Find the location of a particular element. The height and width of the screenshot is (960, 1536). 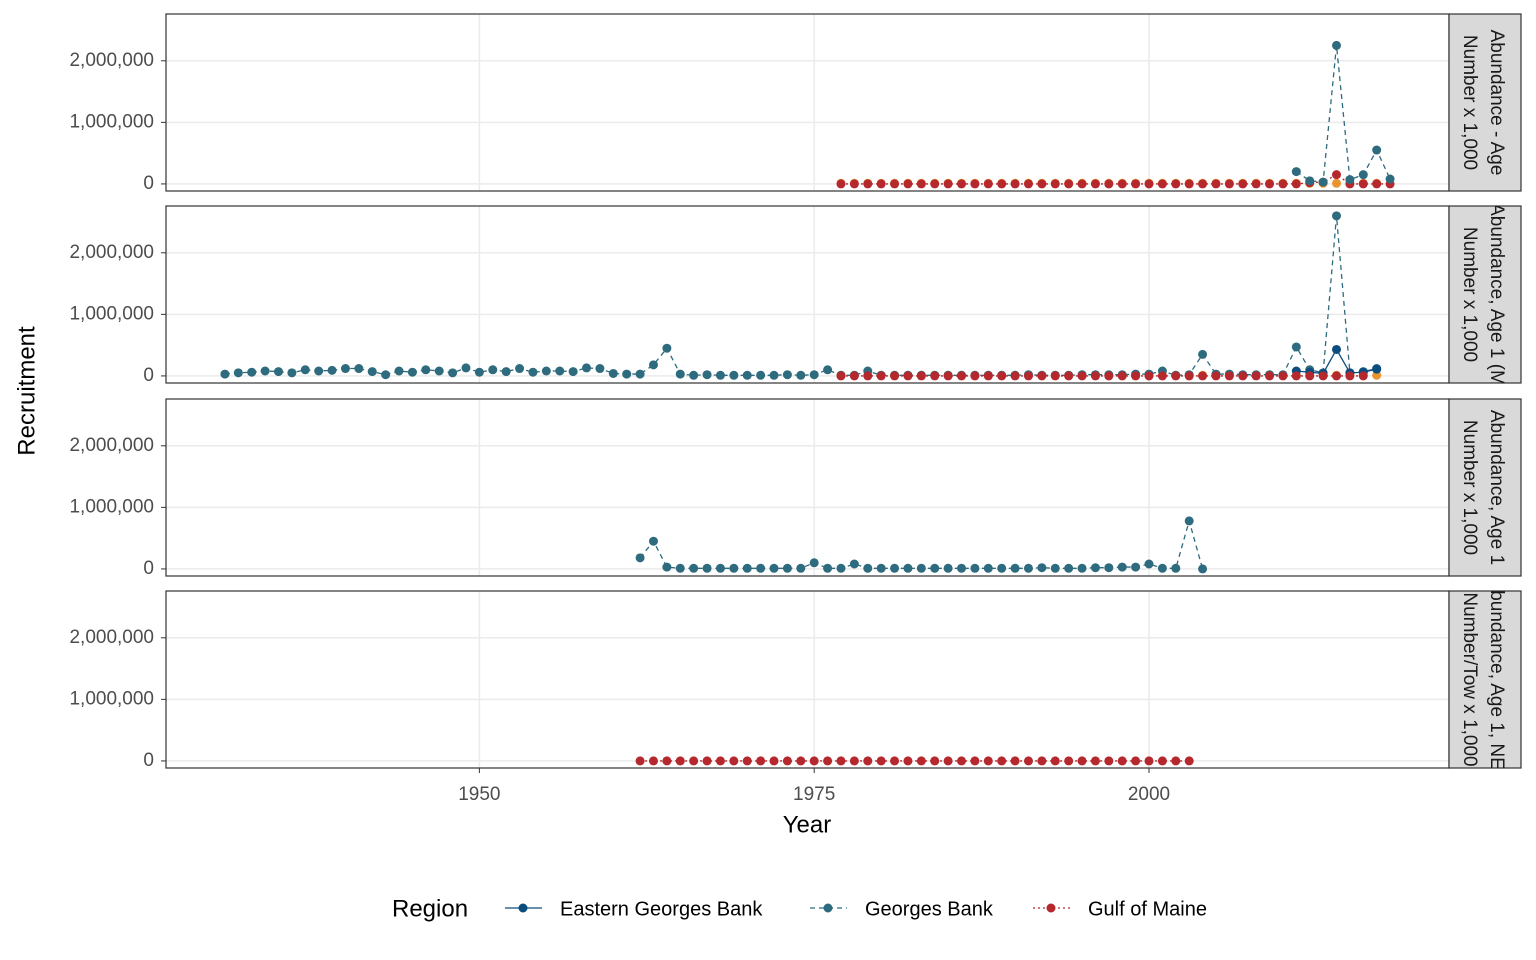

strip-text: Abundance, Age 1 Number x 1,000 is located at coordinates (1483, 487).